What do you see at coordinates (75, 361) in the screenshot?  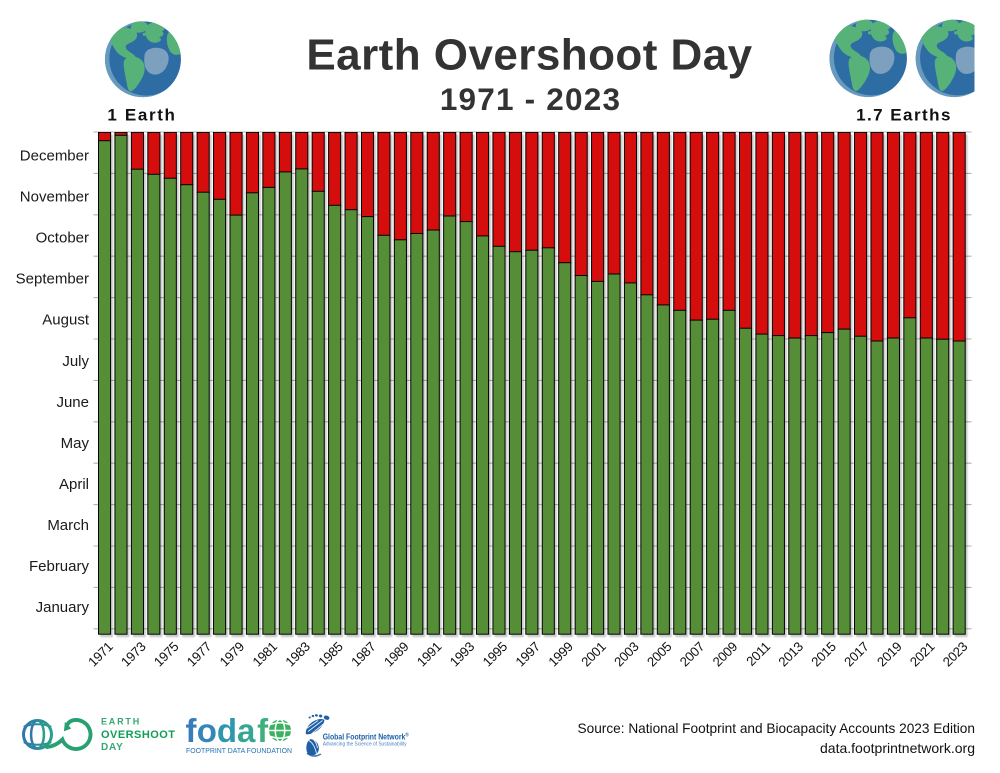 I see `svg-text: July` at bounding box center [75, 361].